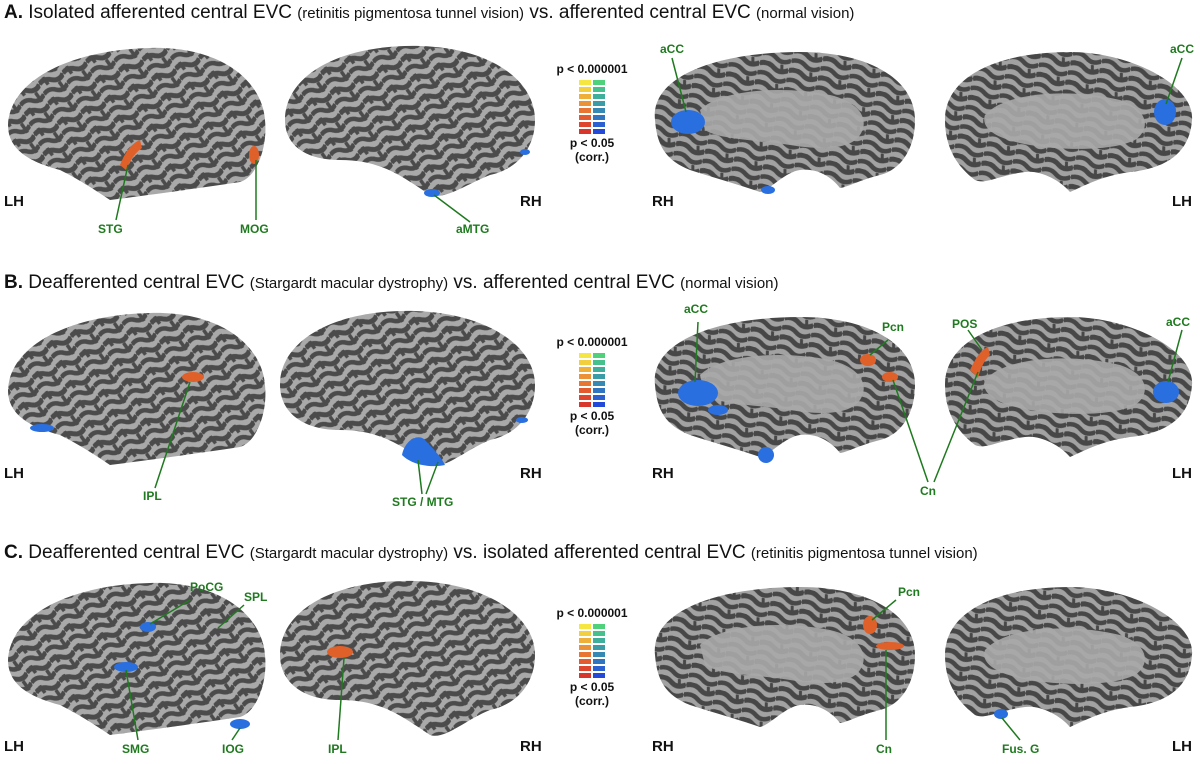  What do you see at coordinates (256, 597) in the screenshot?
I see `region-label: SPL` at bounding box center [256, 597].